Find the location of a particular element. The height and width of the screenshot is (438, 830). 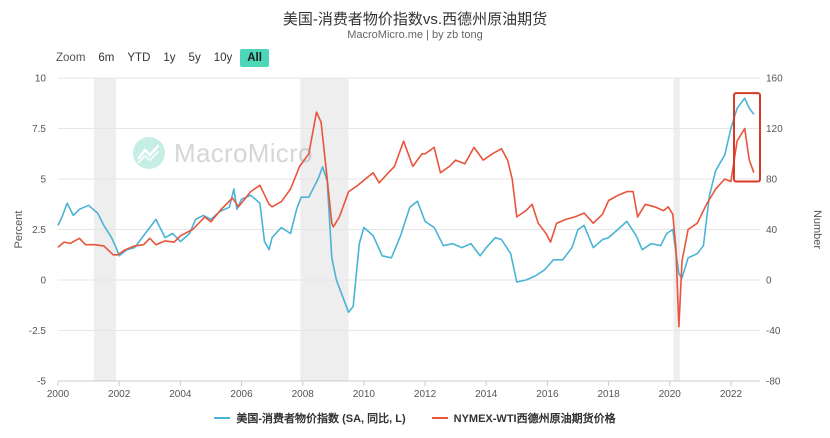

zoom-ytd-button: YTD is located at coordinates (139, 58).